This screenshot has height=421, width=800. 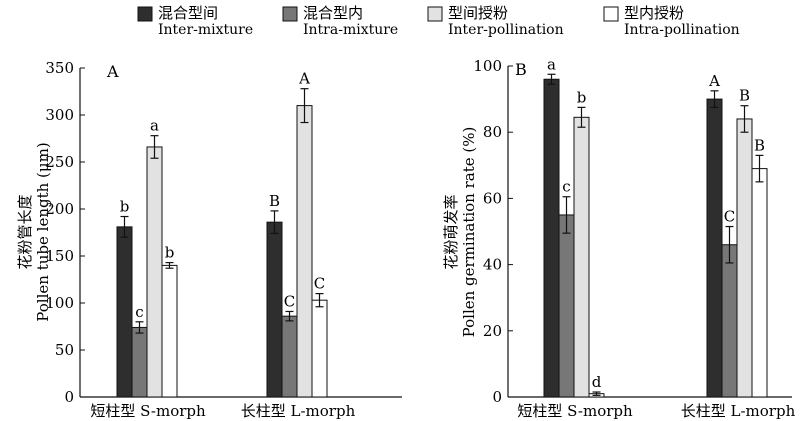 What do you see at coordinates (597, 382) in the screenshot?
I see `significance-letter: d` at bounding box center [597, 382].